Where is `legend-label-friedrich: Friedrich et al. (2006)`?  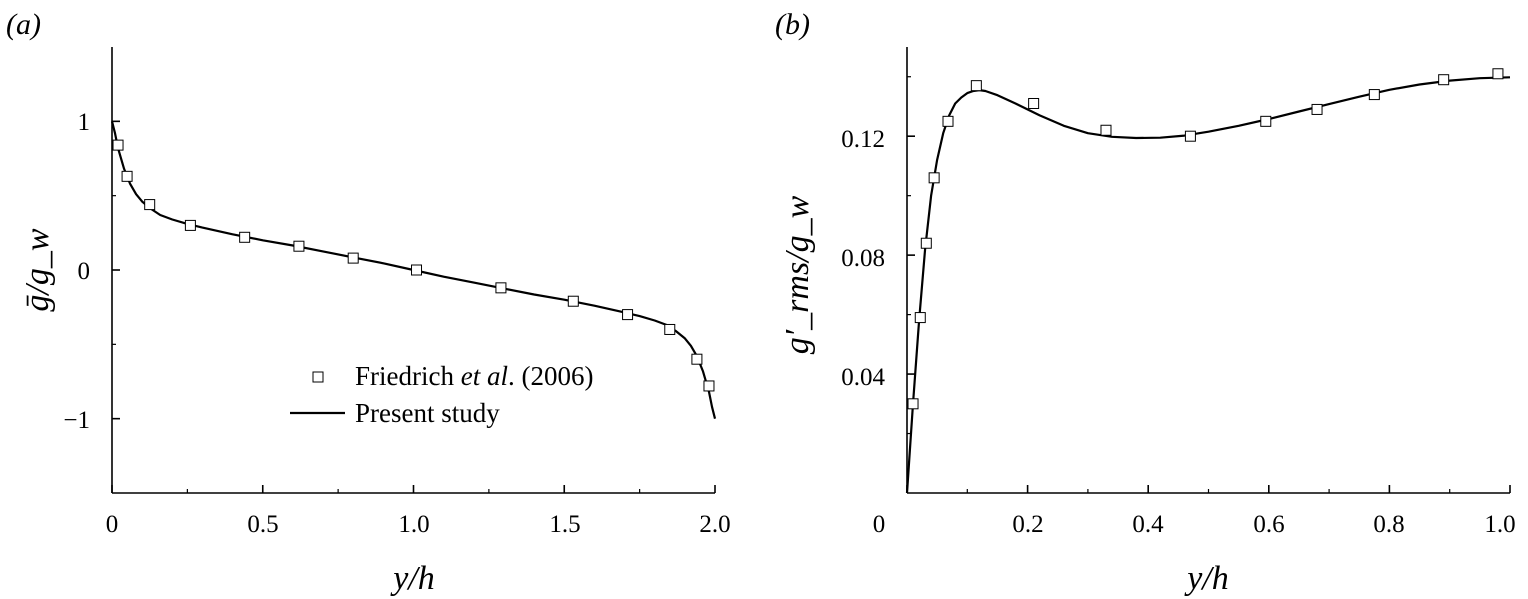
legend-label-friedrich: Friedrich et al. (2006) is located at coordinates (474, 376).